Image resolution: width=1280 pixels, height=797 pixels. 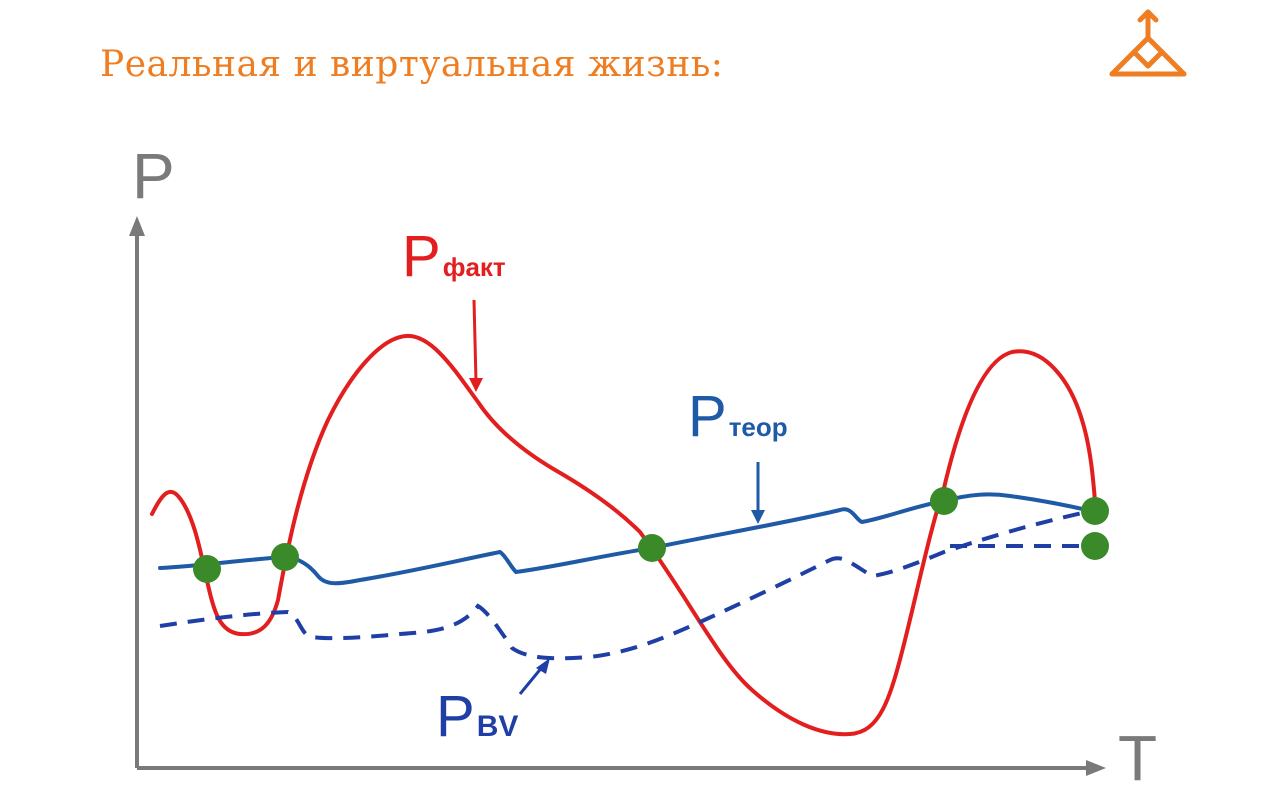 What do you see at coordinates (497, 726) in the screenshot?
I see `label-bv-sub: BV` at bounding box center [497, 726].